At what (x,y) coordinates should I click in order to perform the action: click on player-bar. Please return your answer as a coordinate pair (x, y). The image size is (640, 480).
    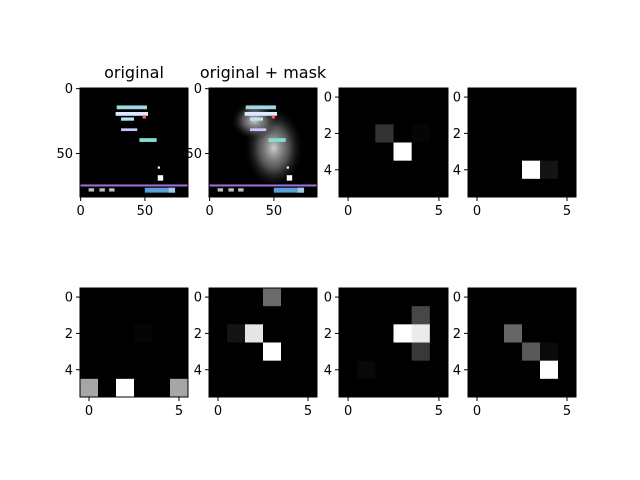
    Looking at the image, I should click on (289, 190).